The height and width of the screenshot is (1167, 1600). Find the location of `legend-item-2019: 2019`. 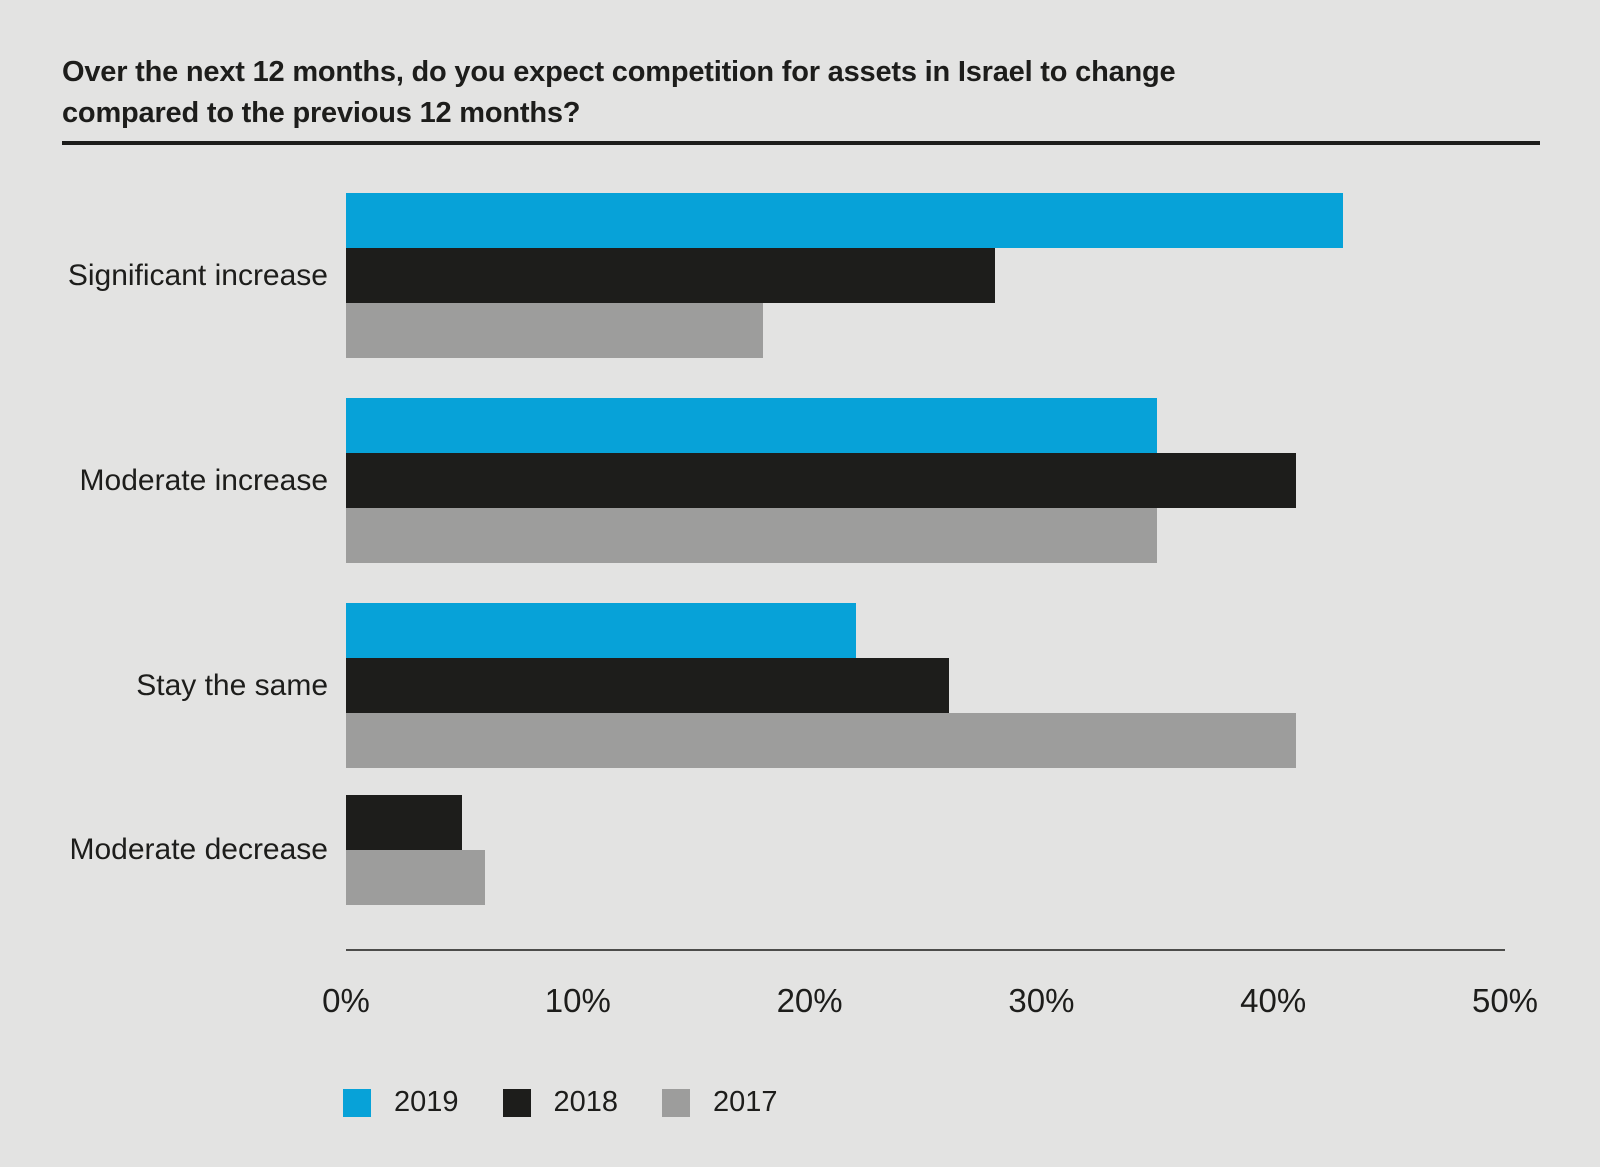

legend-item-2019: 2019 is located at coordinates (401, 1102).